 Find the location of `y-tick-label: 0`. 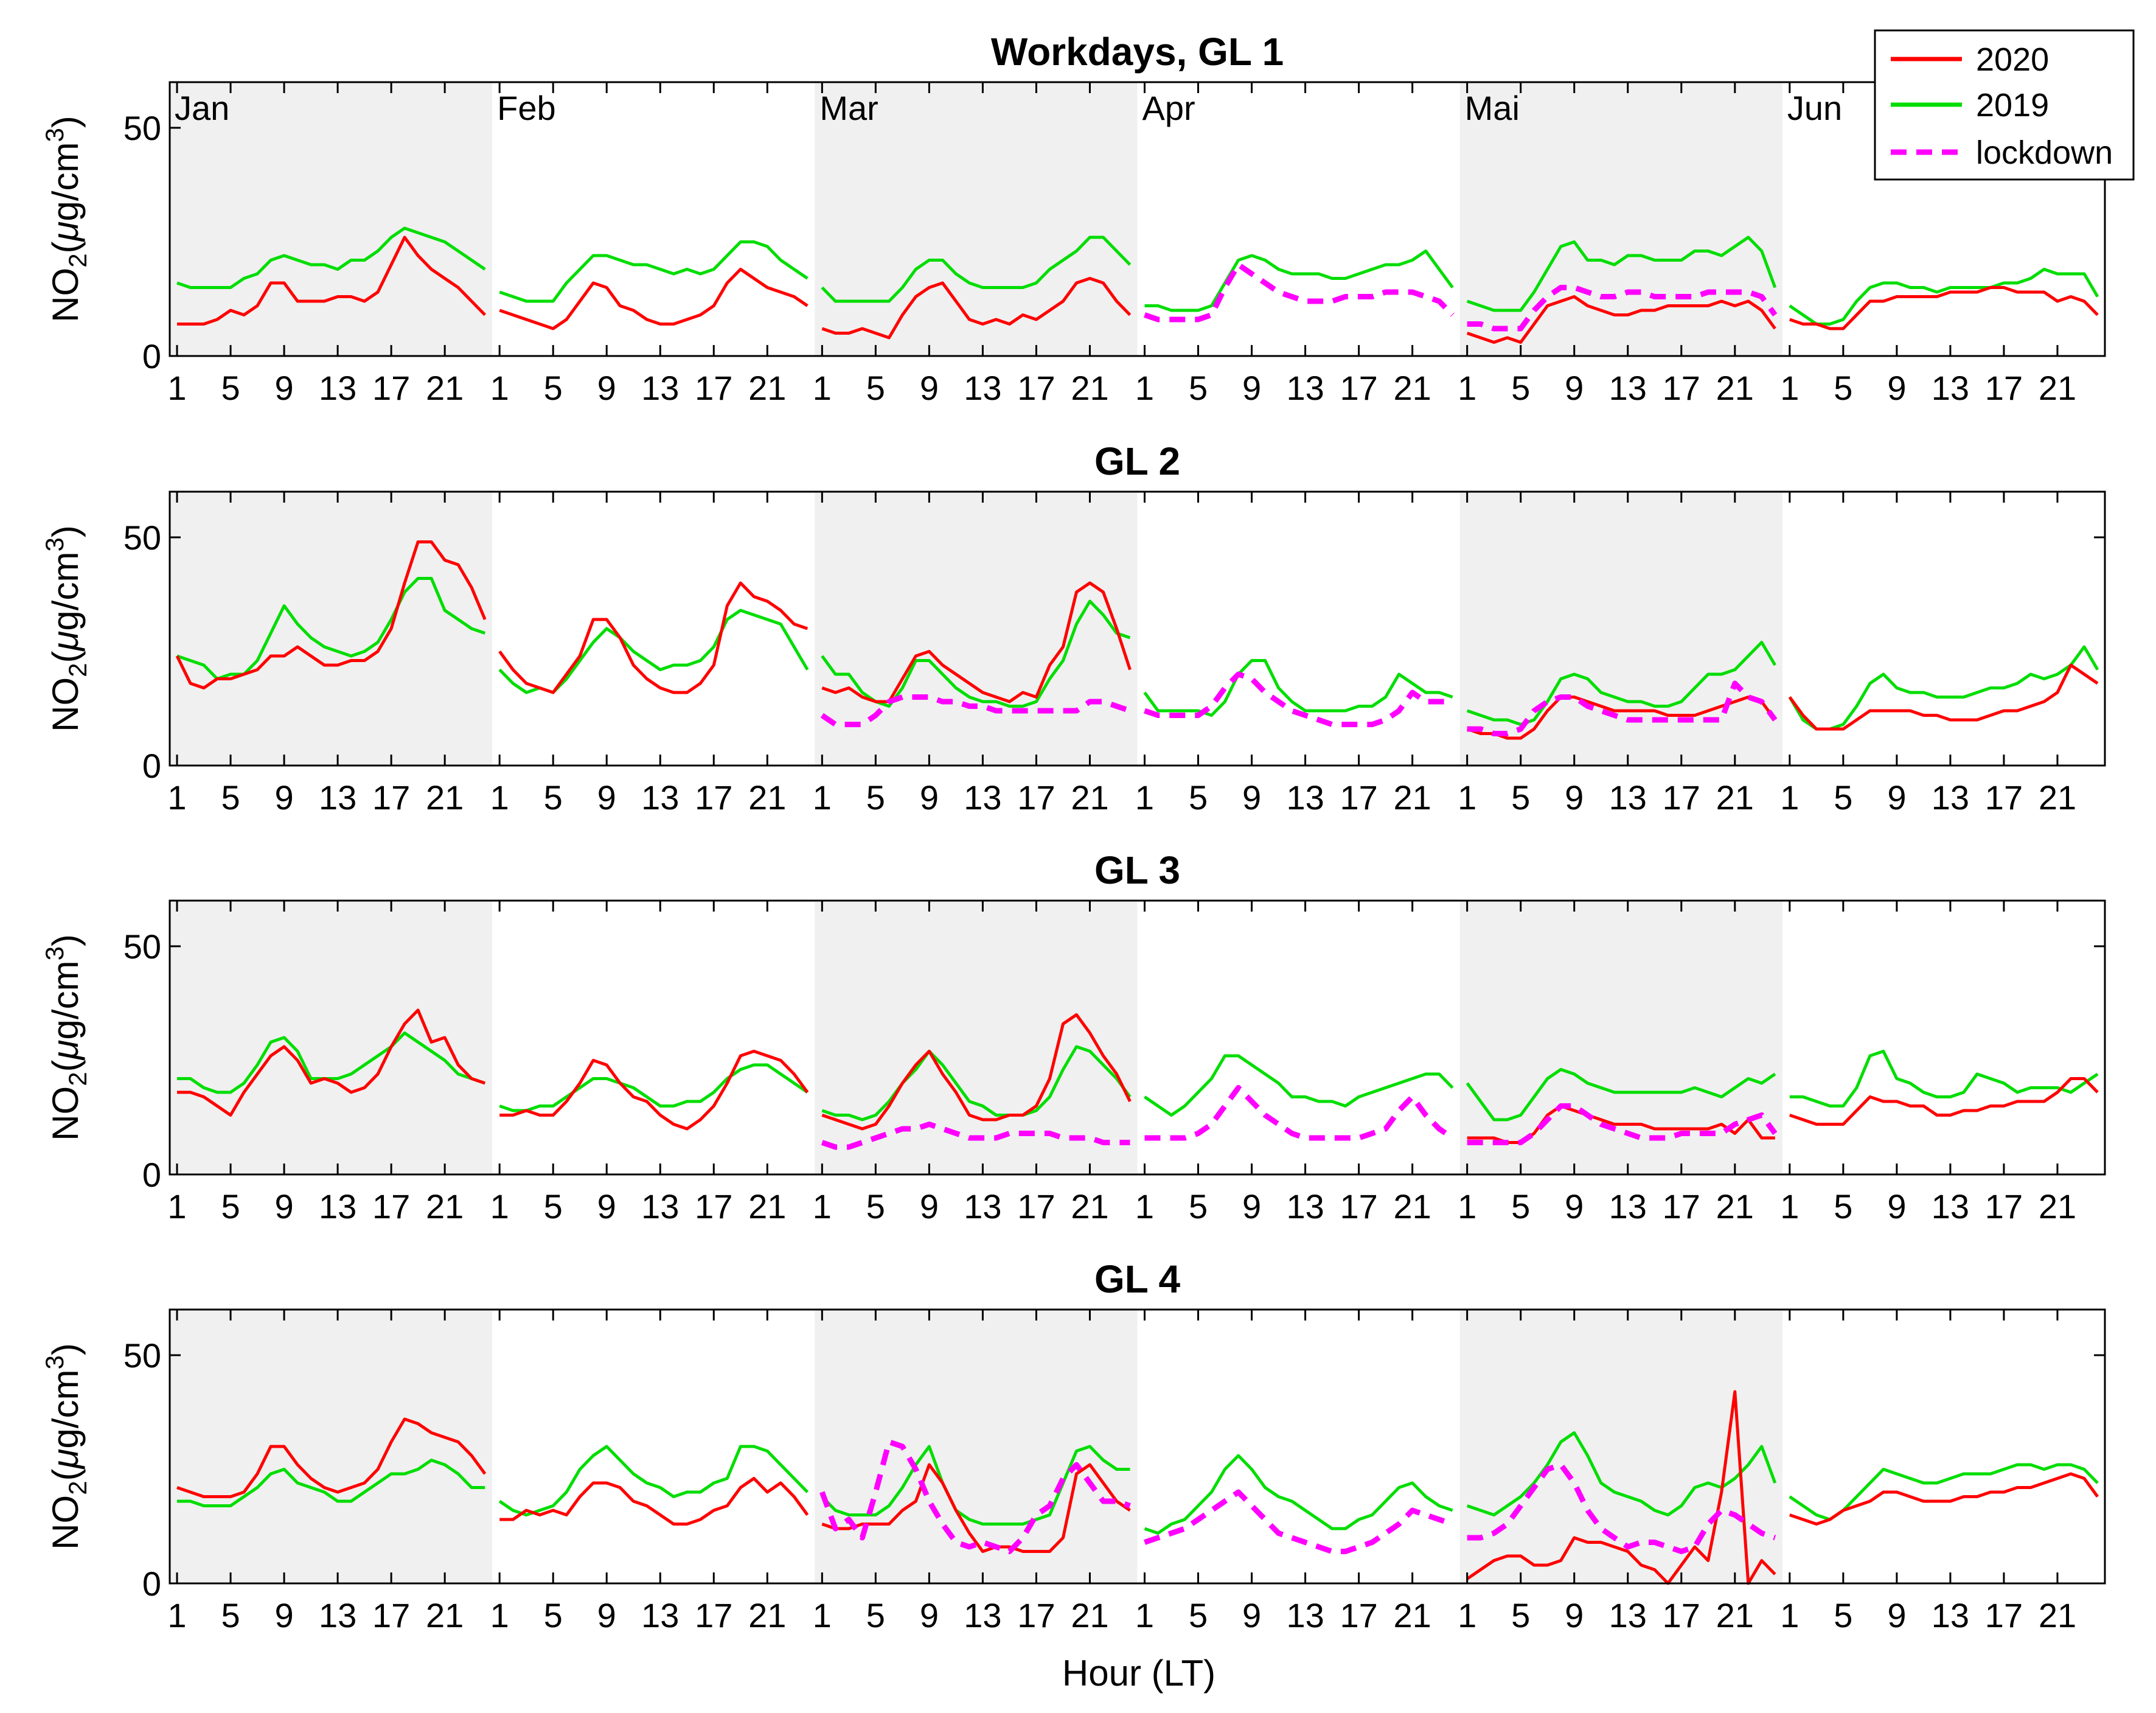

y-tick-label: 0 is located at coordinates (152, 1584).